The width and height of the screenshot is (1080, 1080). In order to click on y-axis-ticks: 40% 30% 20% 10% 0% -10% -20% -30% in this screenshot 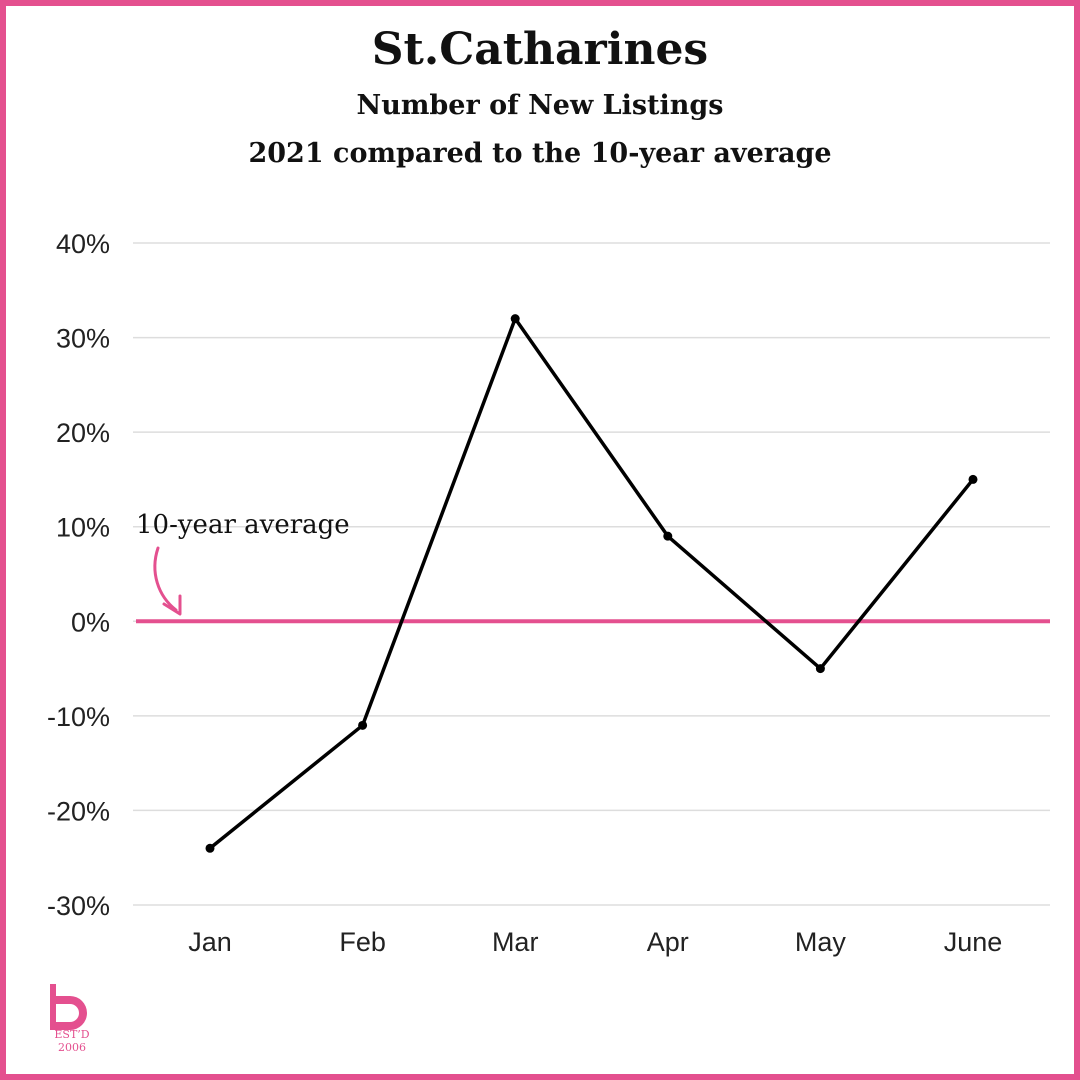, I will do `click(78, 575)`.